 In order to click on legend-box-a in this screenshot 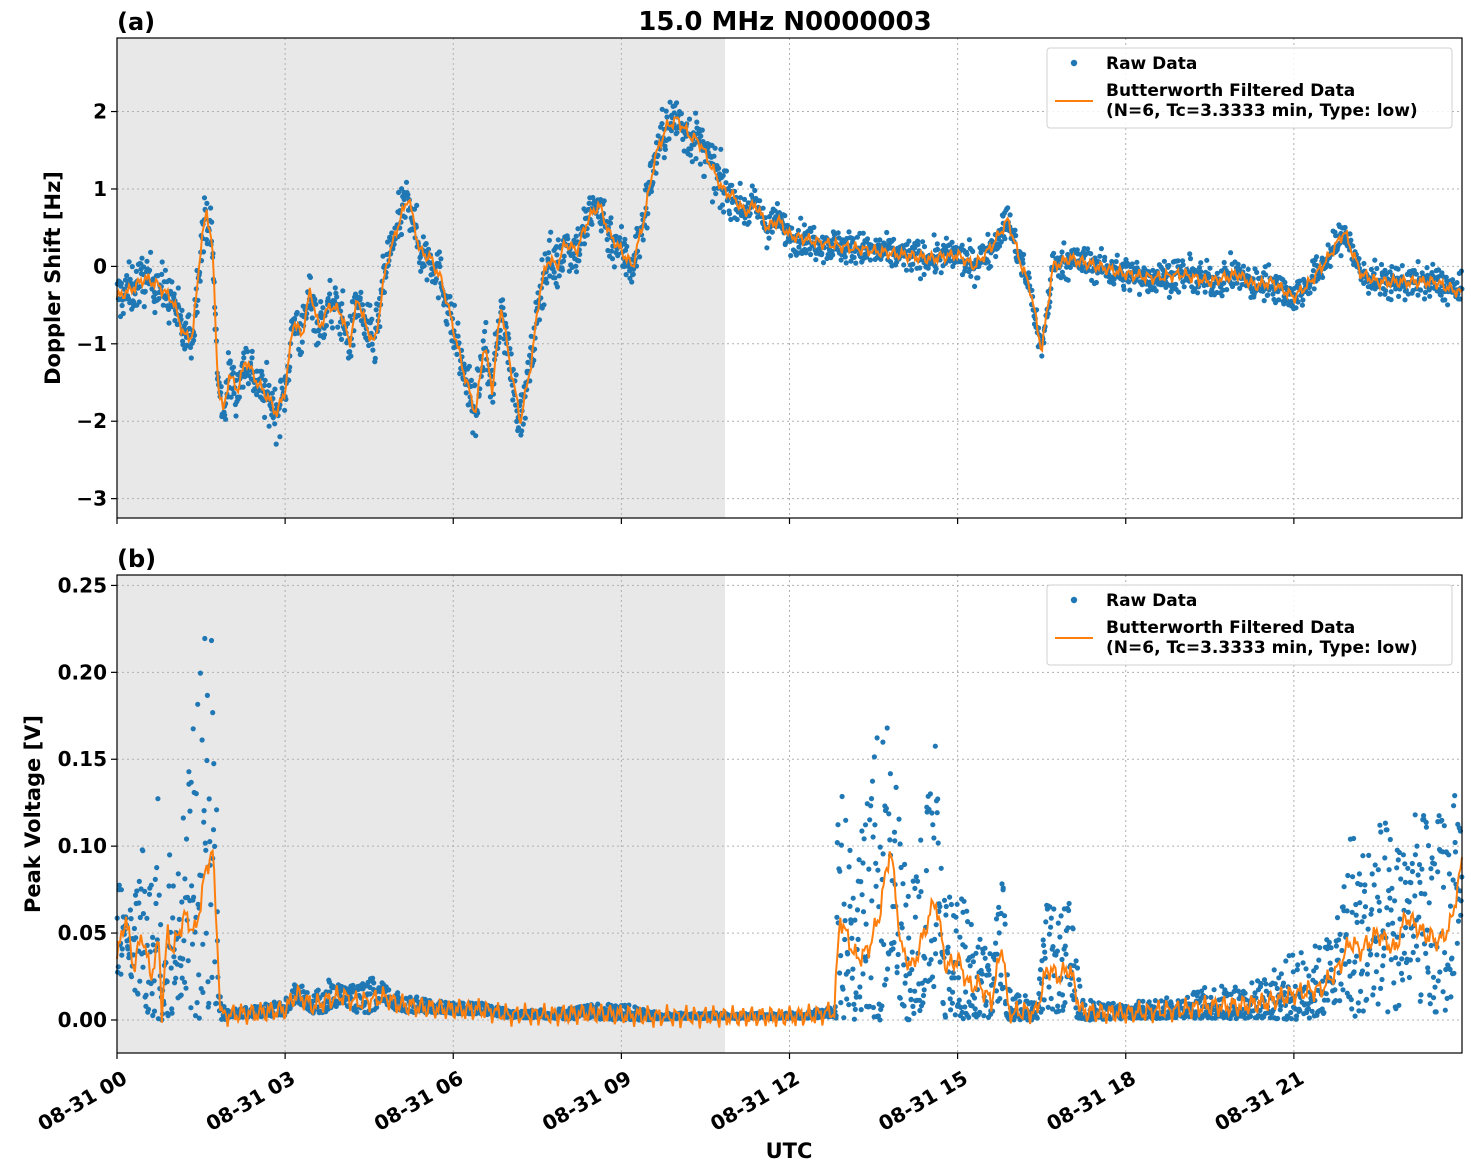, I will do `click(1249, 88)`.